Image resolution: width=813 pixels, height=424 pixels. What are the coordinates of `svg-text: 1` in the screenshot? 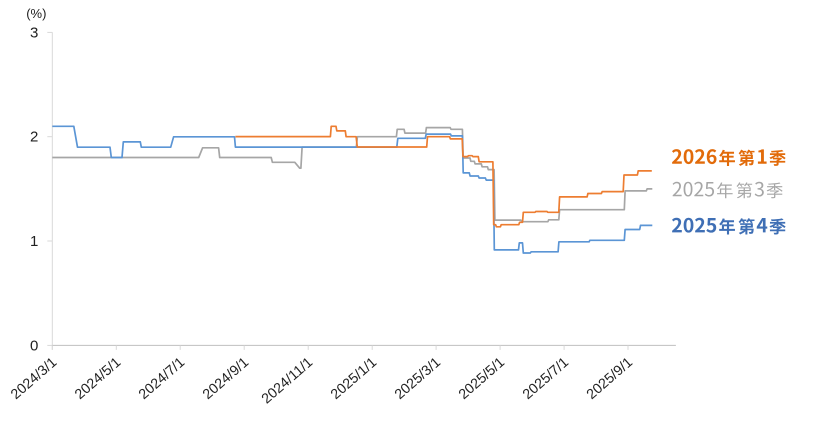 It's located at (34, 241).